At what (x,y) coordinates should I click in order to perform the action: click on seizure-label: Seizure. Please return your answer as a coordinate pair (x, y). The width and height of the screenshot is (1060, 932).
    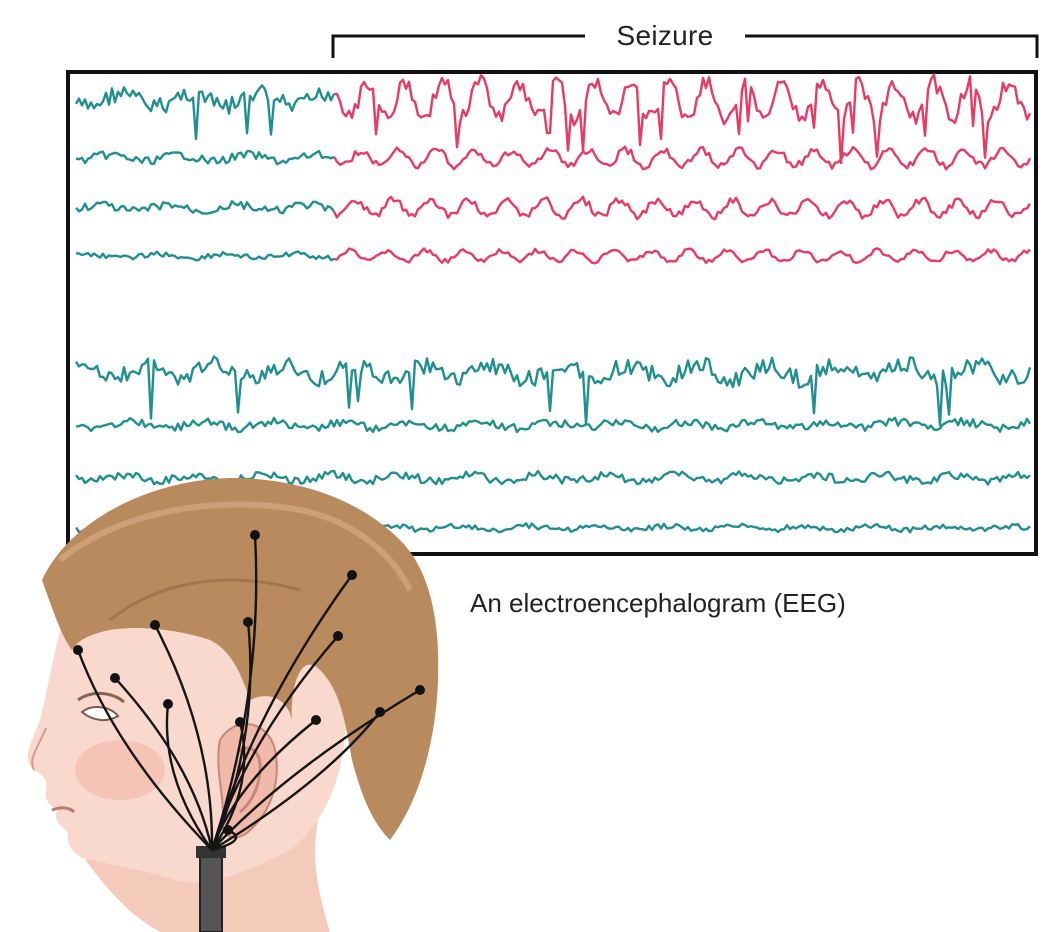
    Looking at the image, I should click on (665, 35).